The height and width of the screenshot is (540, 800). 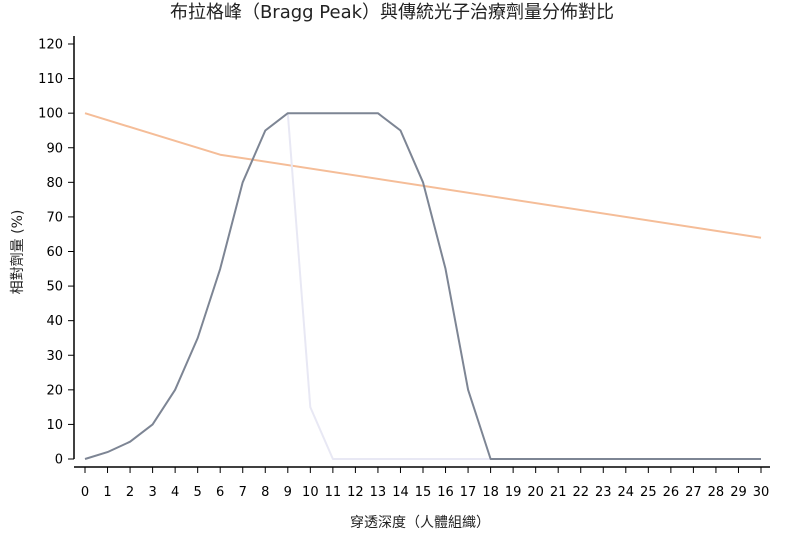 I want to click on x-tick-label: 11, so click(x=333, y=492).